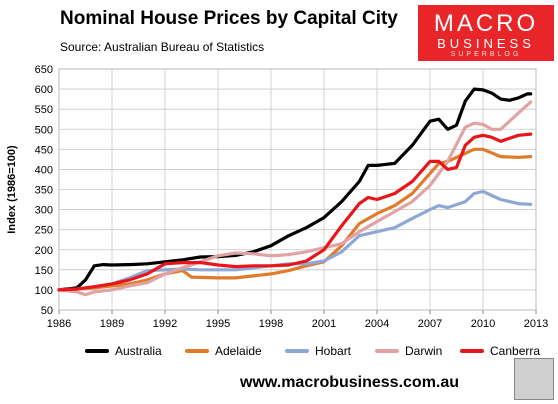  What do you see at coordinates (44, 271) in the screenshot?
I see `y-tick-label: 150` at bounding box center [44, 271].